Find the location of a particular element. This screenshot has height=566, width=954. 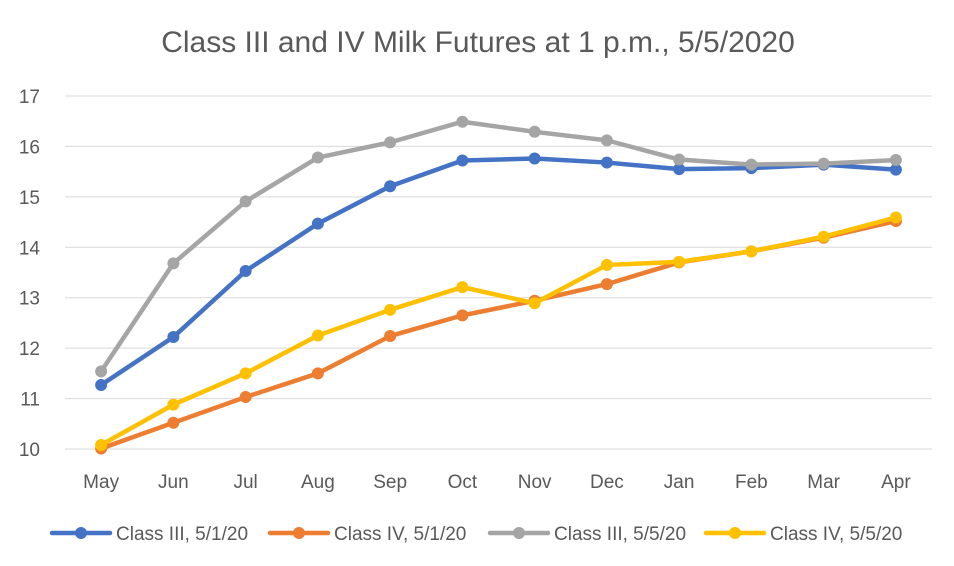

x-axis-ticks: May Jun Jul Aug Sep Oct Nov Dec Jan Feb Mar Apr is located at coordinates (497, 482).